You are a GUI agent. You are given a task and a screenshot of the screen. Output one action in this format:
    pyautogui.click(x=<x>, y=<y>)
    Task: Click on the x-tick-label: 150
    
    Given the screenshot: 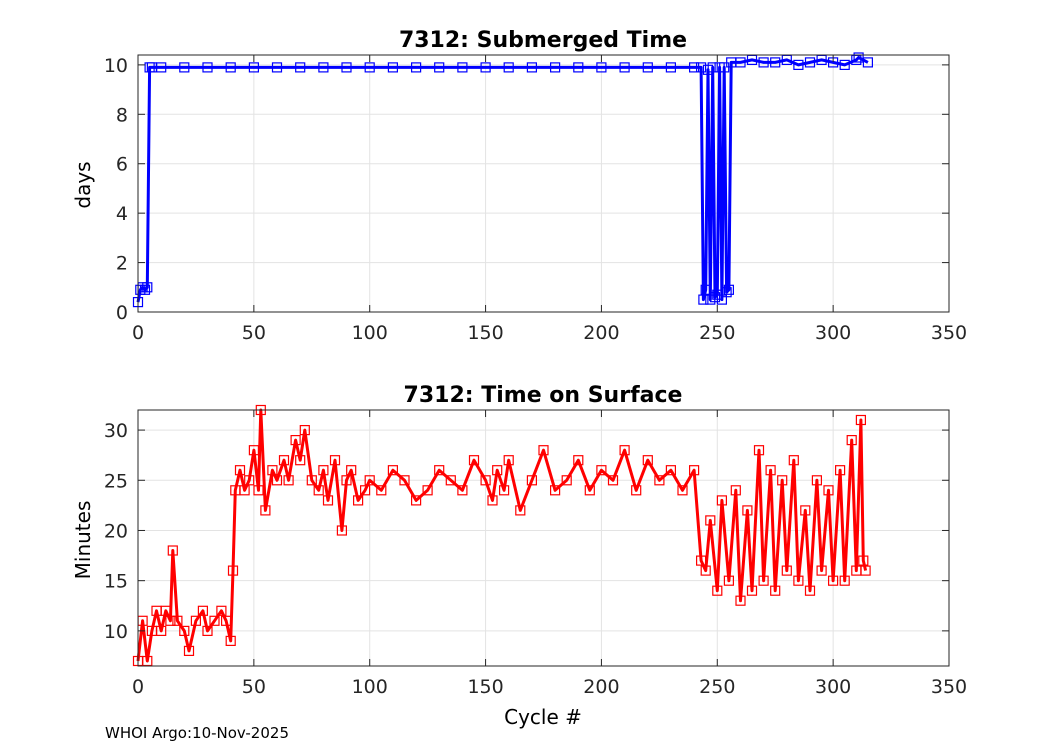 What is the action you would take?
    pyautogui.click(x=485, y=687)
    